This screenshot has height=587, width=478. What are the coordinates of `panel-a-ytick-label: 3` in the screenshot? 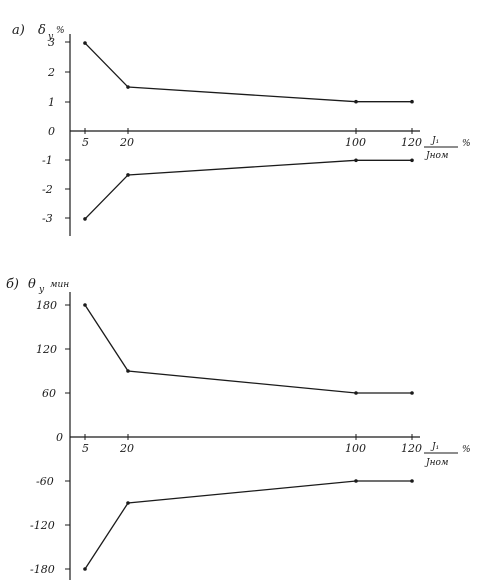 It's located at (51, 42).